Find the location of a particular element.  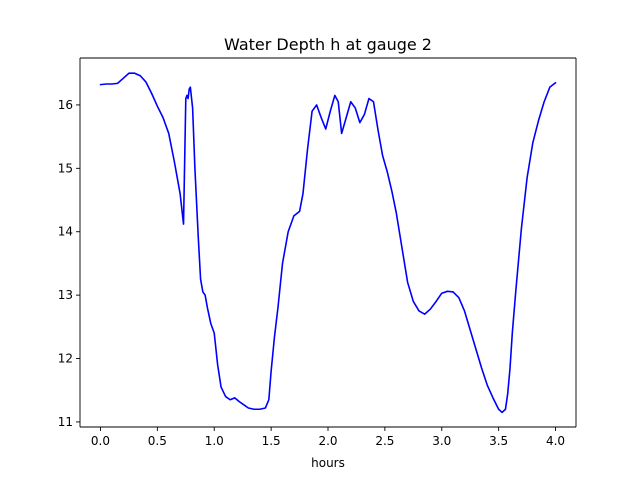

x-tick-label: 0.0 is located at coordinates (100, 441).